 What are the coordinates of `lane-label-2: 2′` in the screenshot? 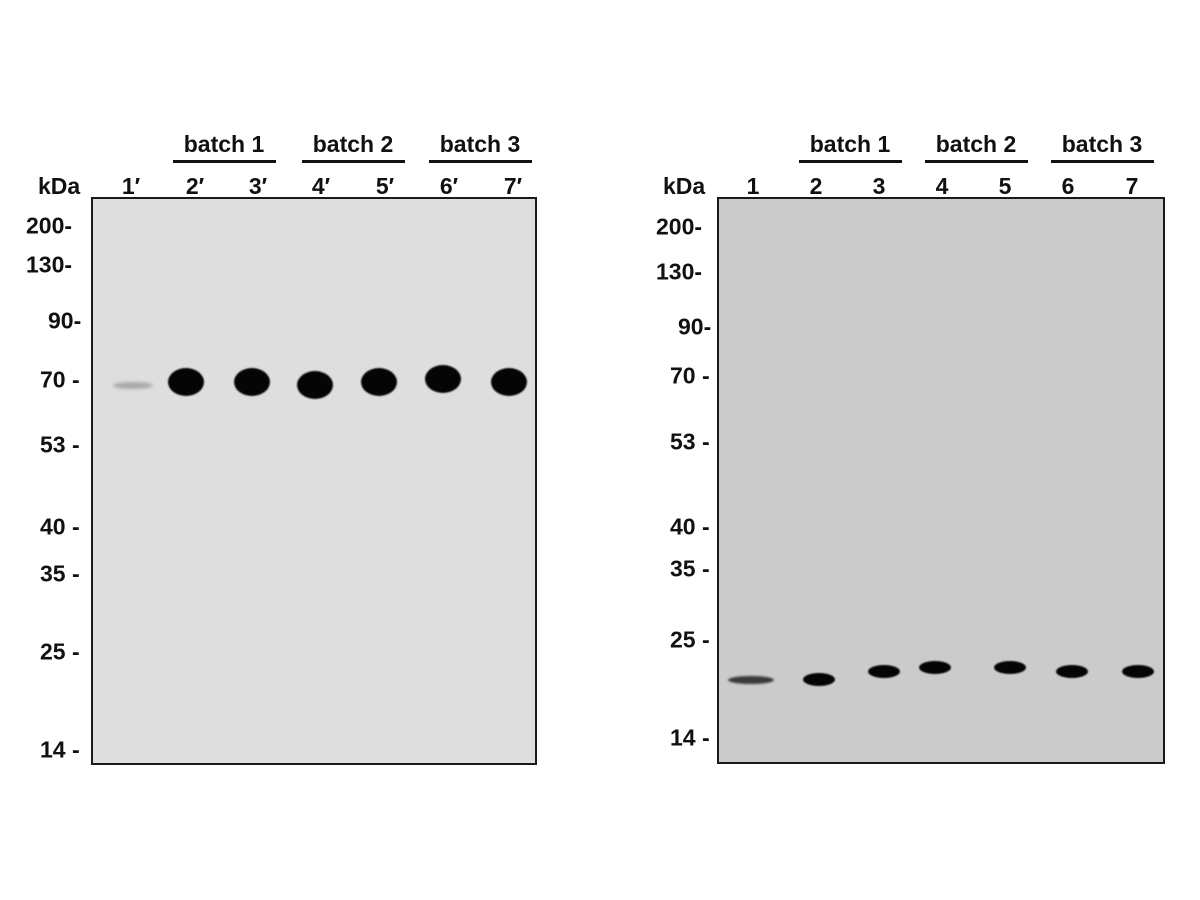 It's located at (195, 186).